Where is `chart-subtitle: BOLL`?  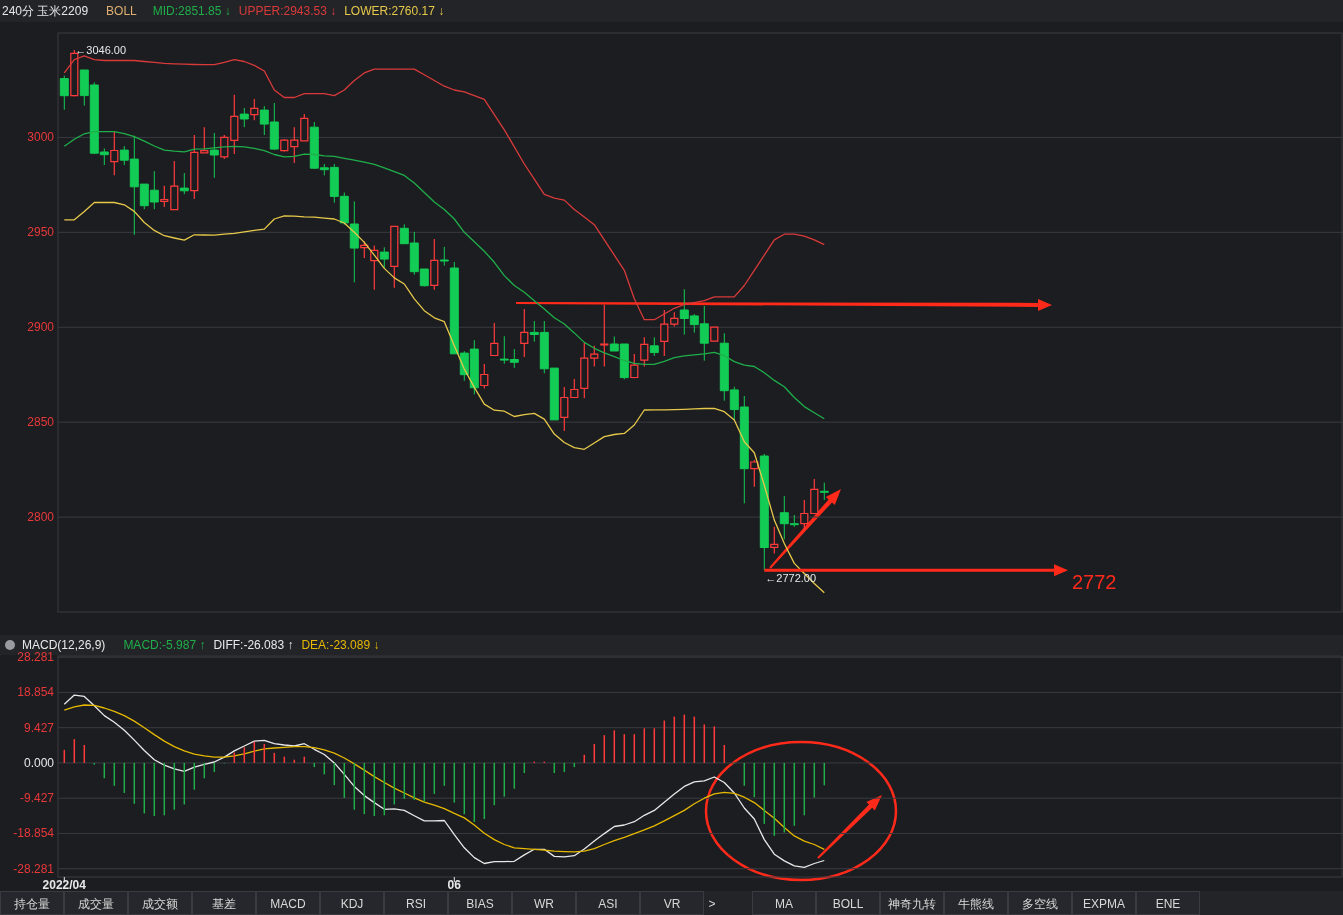
chart-subtitle: BOLL is located at coordinates (122, 11).